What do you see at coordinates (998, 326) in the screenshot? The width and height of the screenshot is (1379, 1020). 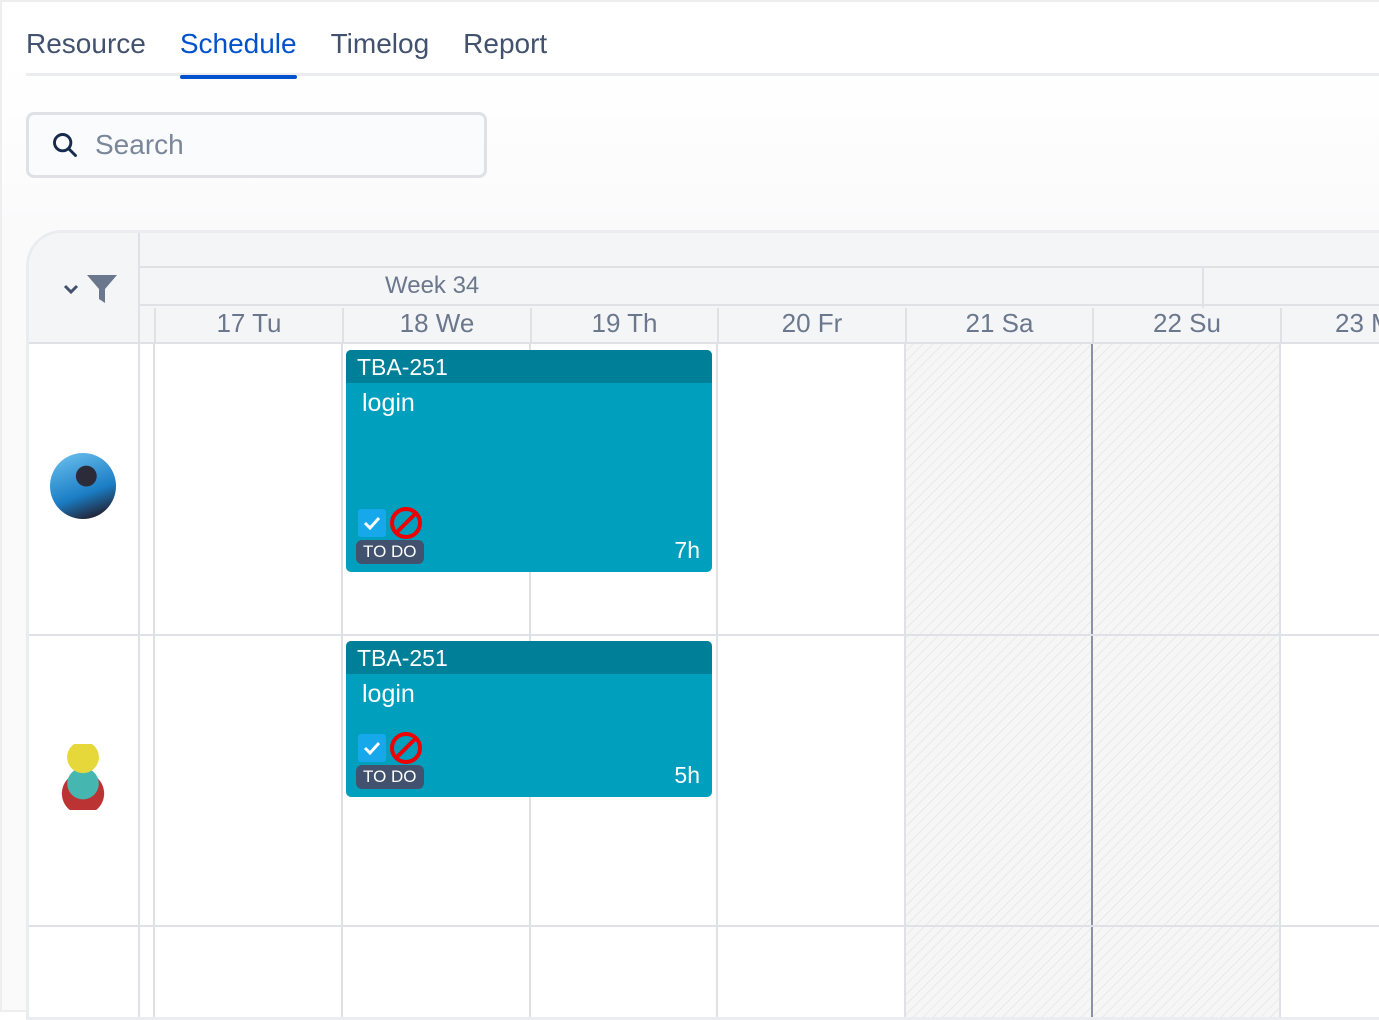 I see `day-header: 21 Sa` at bounding box center [998, 326].